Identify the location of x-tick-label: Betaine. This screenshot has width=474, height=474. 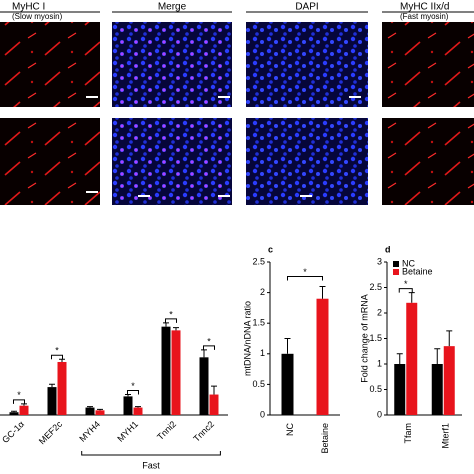
(325, 438).